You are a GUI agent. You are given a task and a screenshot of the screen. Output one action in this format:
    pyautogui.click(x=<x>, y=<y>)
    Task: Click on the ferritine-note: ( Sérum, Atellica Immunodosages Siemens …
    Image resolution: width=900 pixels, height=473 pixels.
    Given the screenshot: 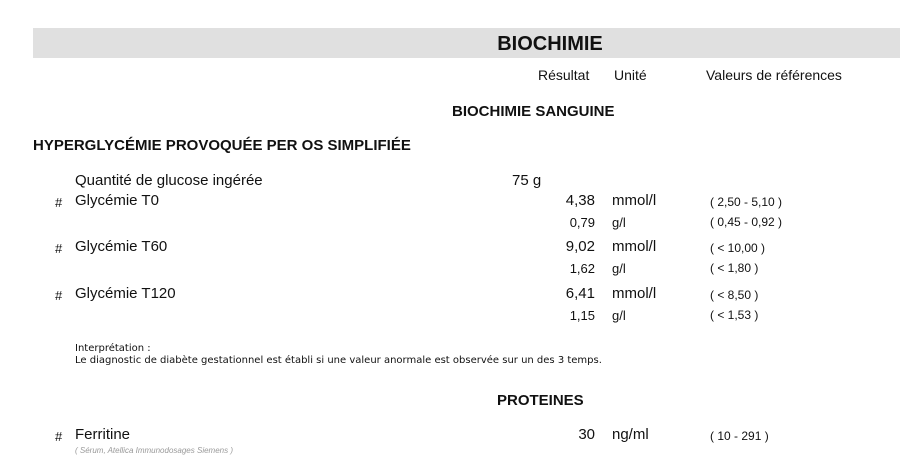 What is the action you would take?
    pyautogui.click(x=154, y=450)
    